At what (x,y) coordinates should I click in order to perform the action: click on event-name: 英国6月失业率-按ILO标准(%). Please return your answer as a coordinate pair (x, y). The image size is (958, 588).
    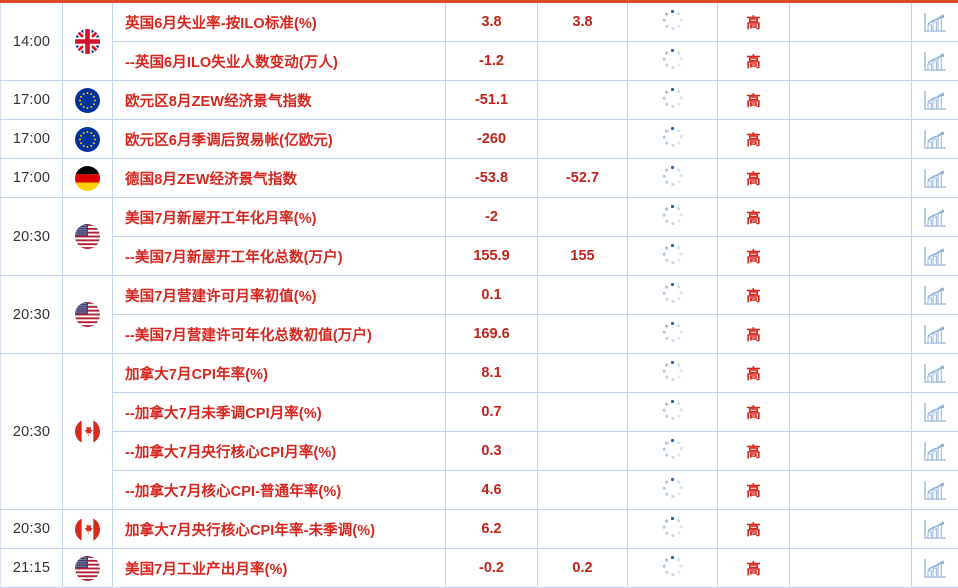
    Looking at the image, I should click on (279, 22).